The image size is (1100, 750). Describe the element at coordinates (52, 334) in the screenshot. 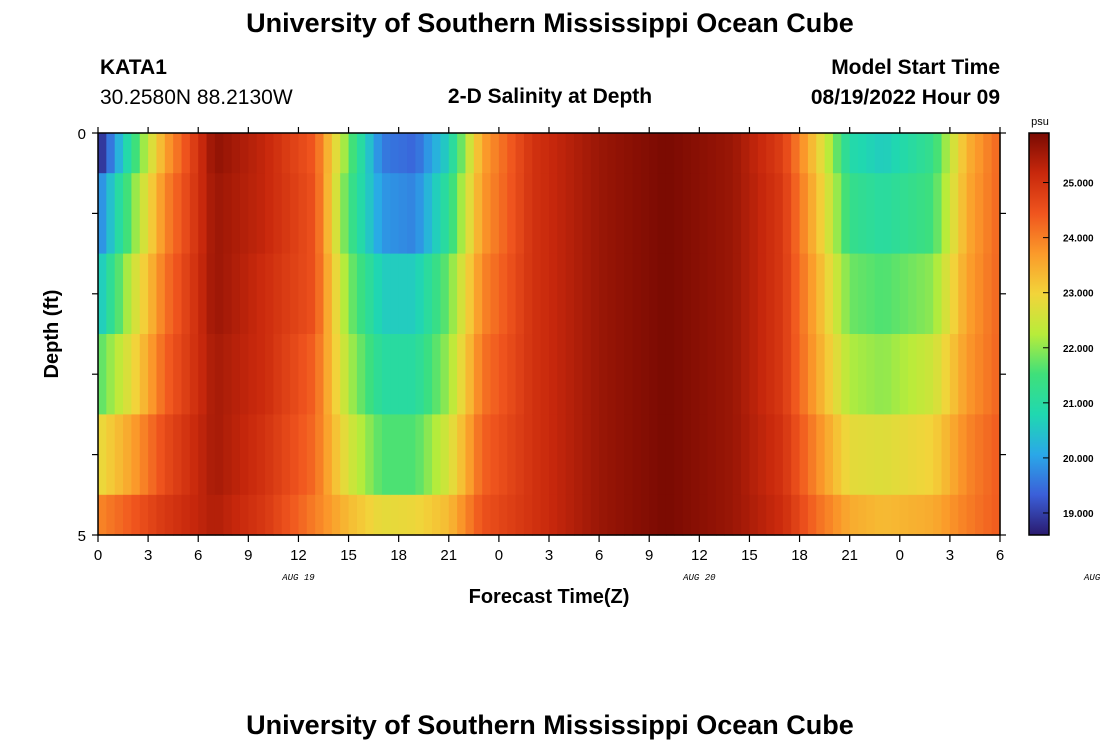

I see `y-axis-label: Depth (ft)` at that location.